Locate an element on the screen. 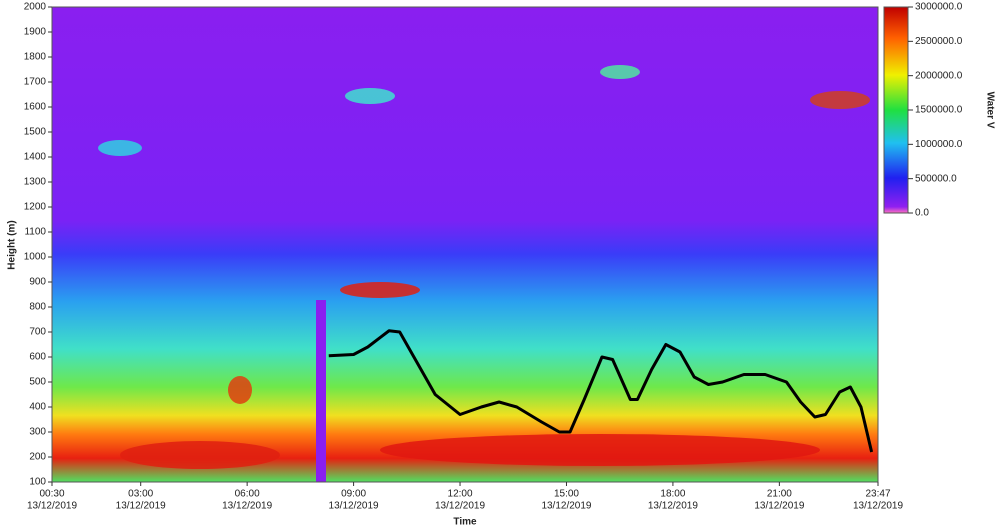 The image size is (1000, 529). y-tick-label: 600 is located at coordinates (37, 357).